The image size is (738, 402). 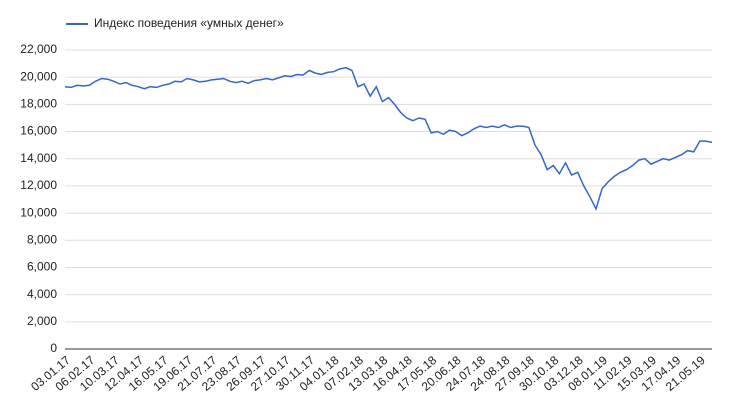 I want to click on y-tick-label: 12,000, so click(x=38, y=185).